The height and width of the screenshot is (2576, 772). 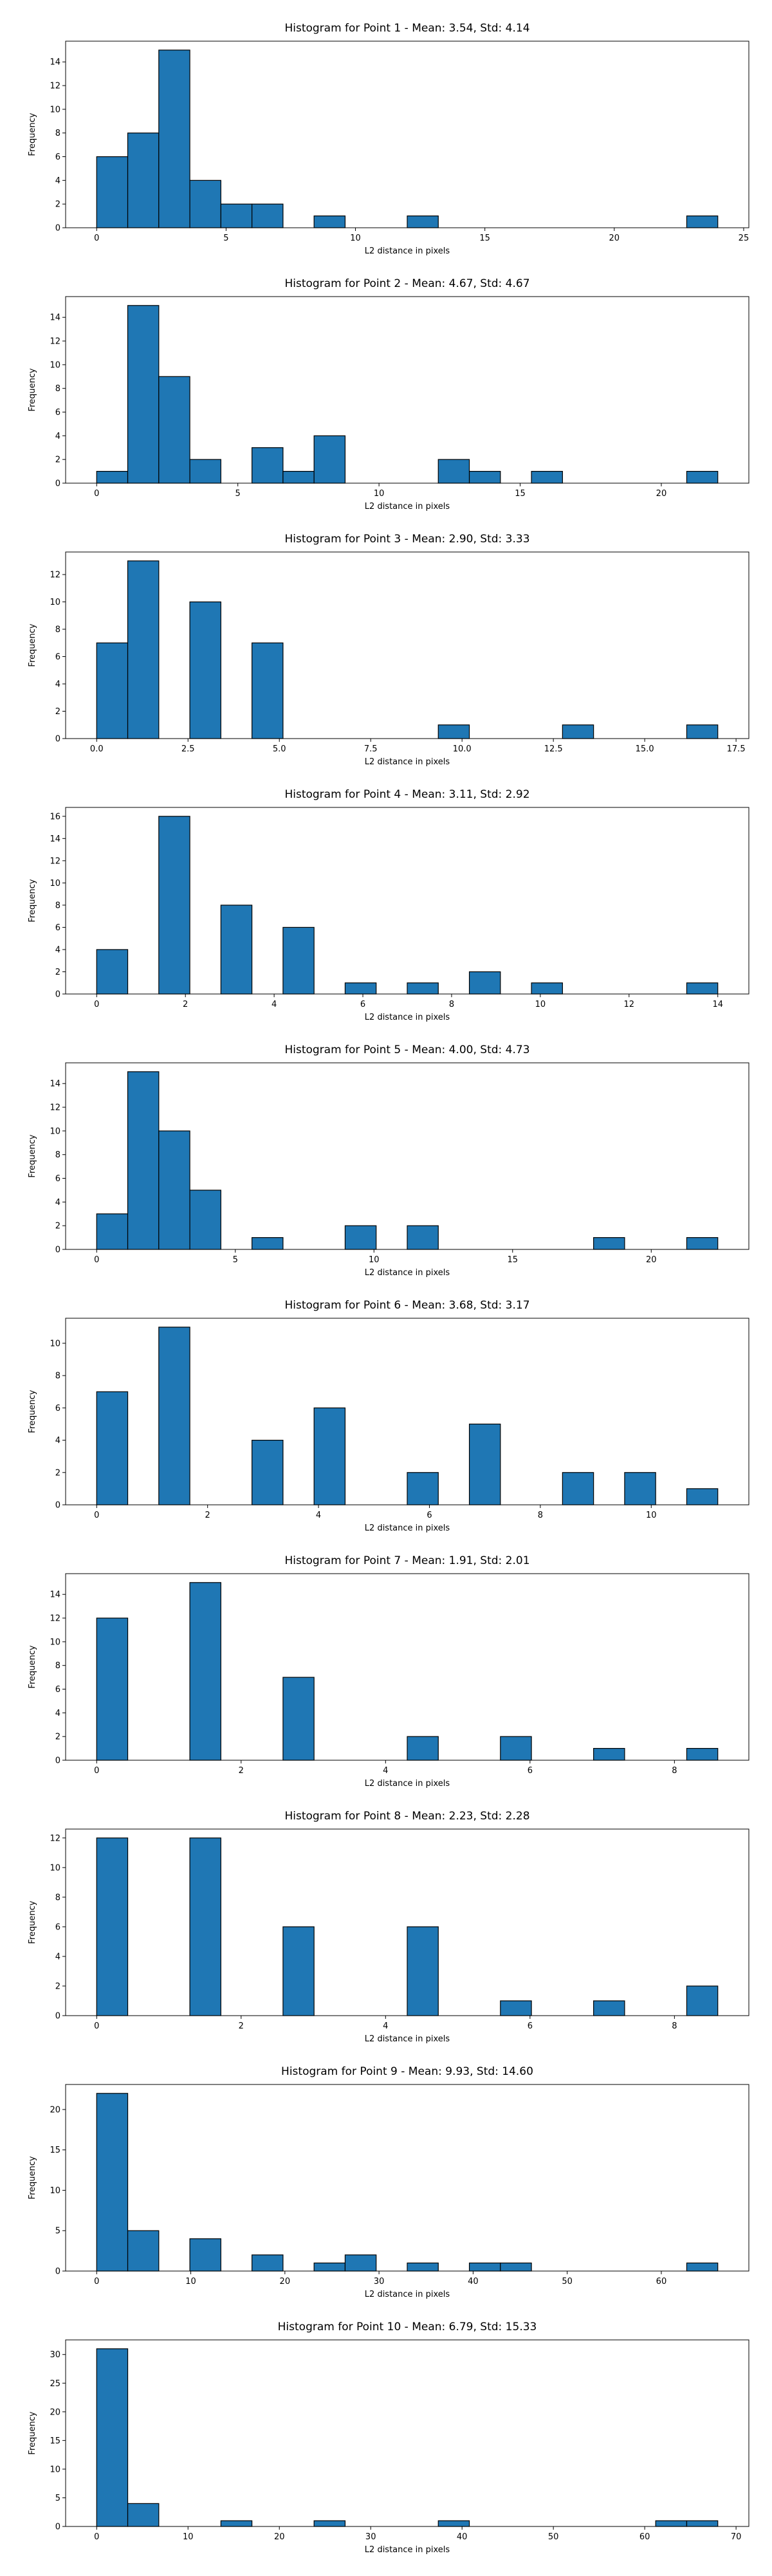 I want to click on x-tick-label: 17.5, so click(x=736, y=749).